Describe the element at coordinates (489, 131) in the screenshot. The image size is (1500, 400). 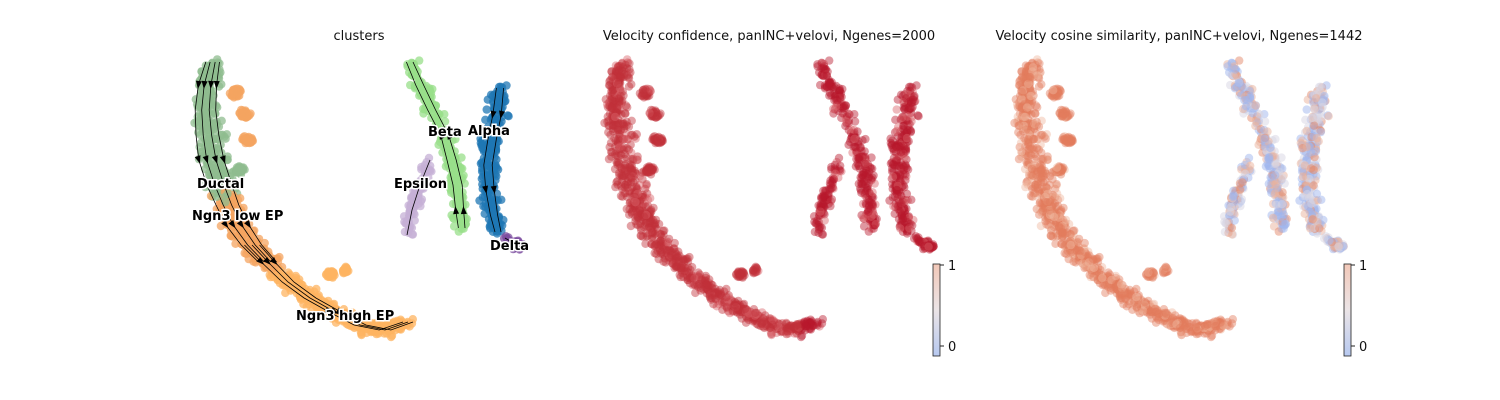
I see `cluster-label-alpha: Alpha` at that location.